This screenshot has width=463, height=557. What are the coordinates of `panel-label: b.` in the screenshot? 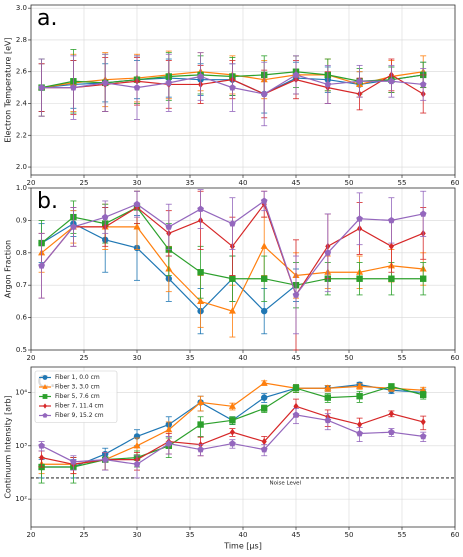 It's located at (47, 201).